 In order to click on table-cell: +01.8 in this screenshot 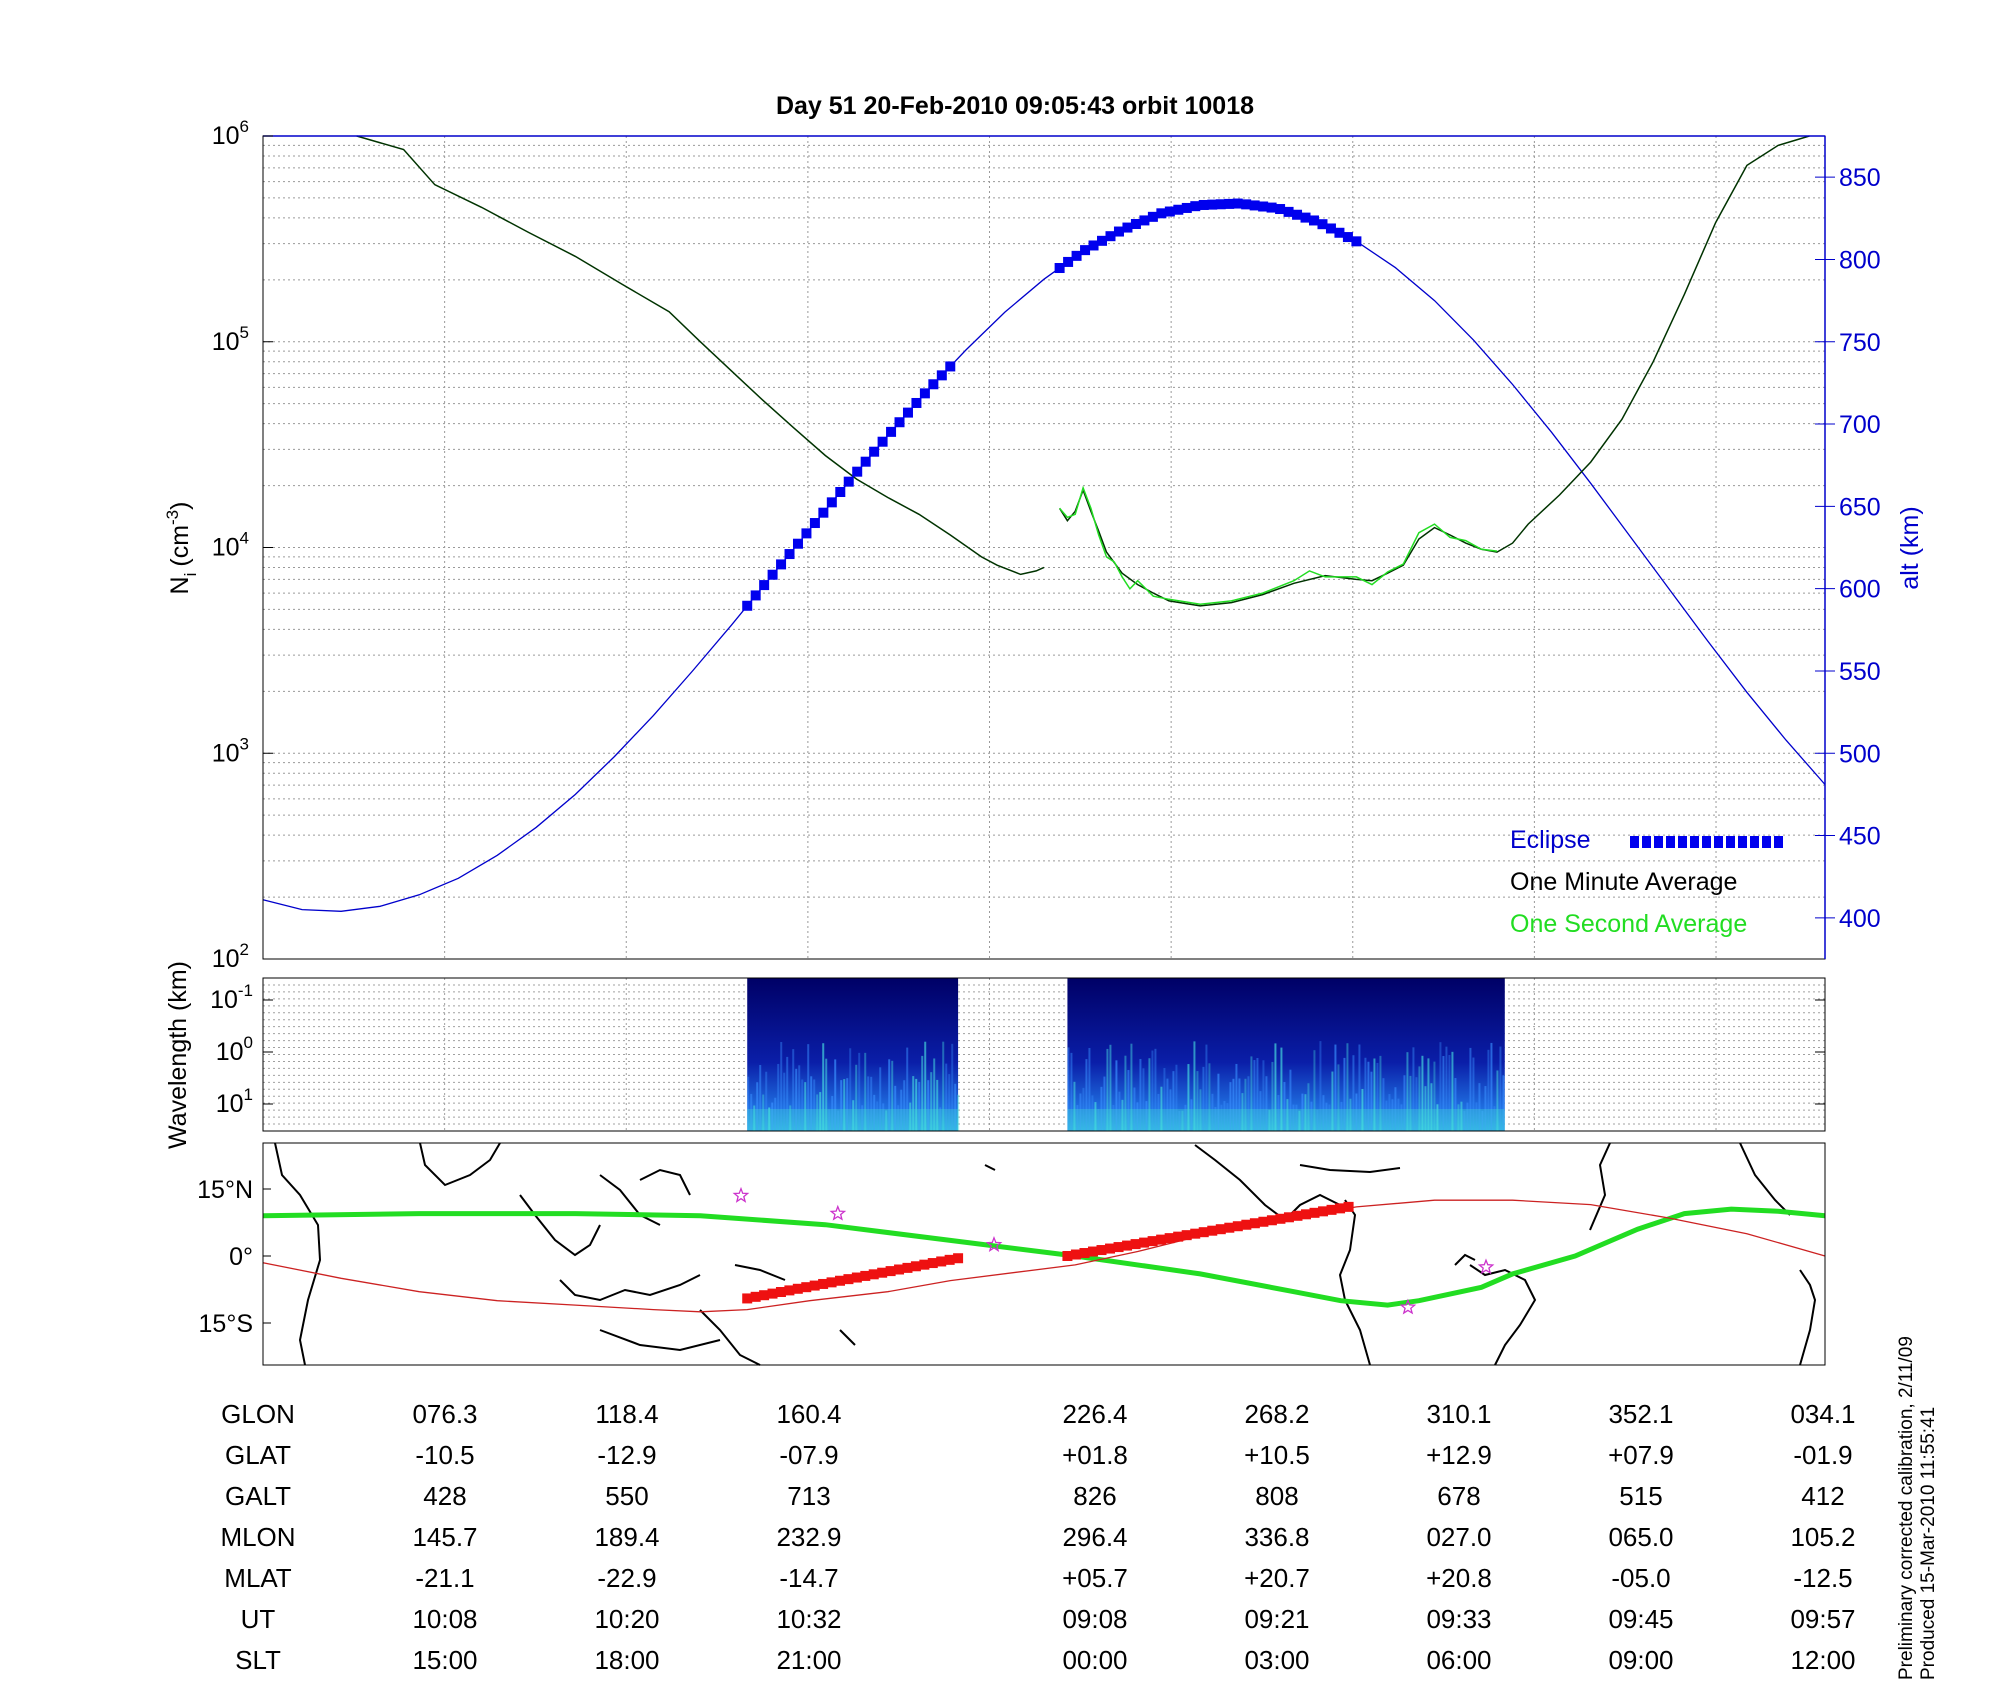, I will do `click(1095, 1455)`.